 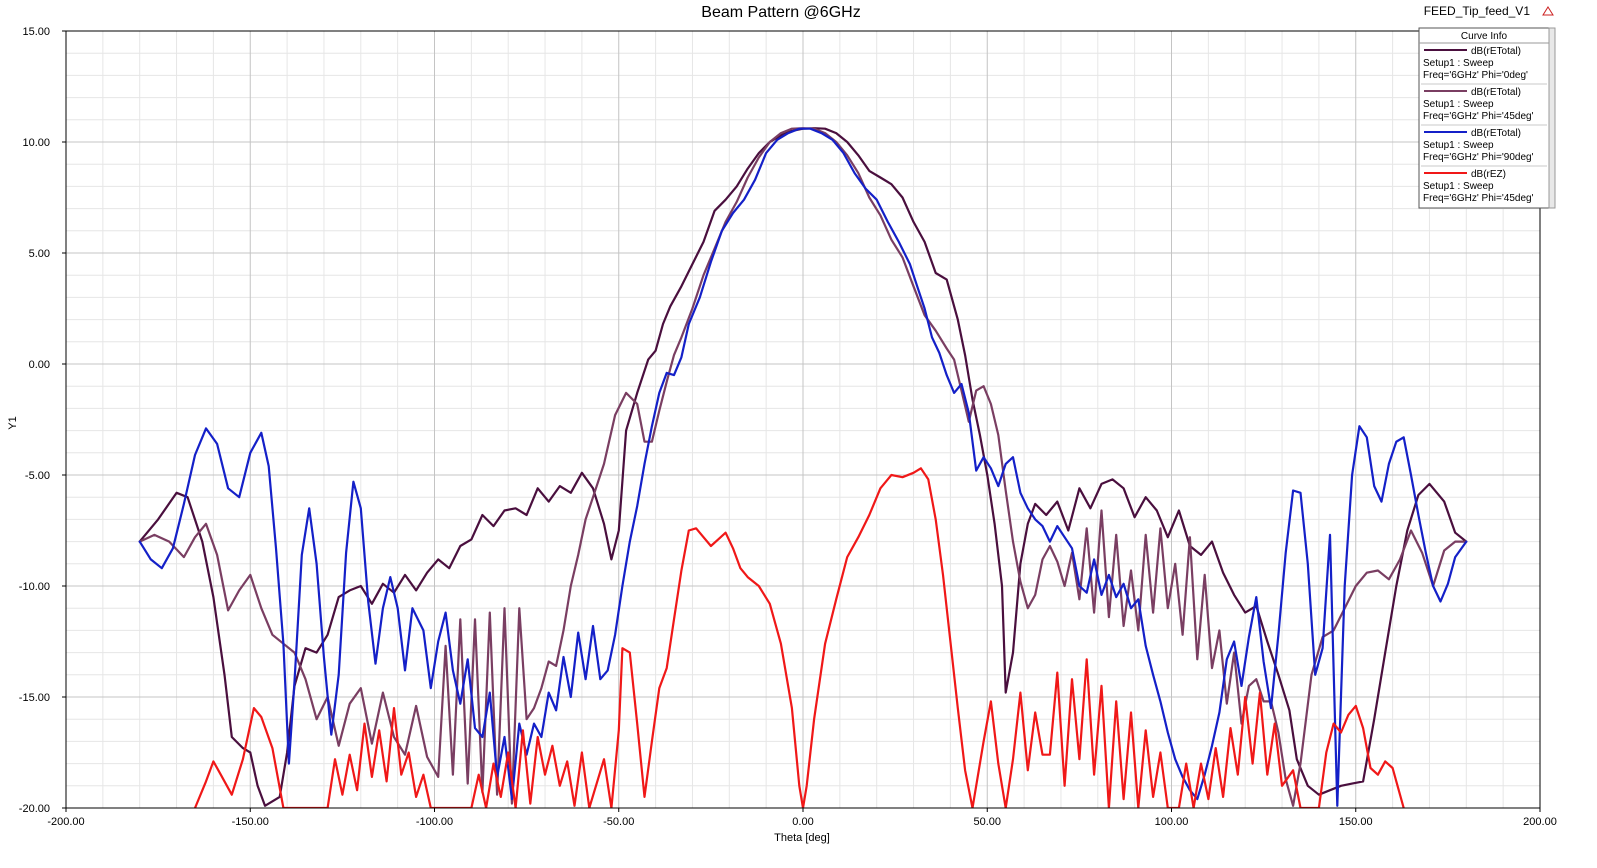 I want to click on legend-entry-name: dB(rEZ), so click(x=1488, y=174).